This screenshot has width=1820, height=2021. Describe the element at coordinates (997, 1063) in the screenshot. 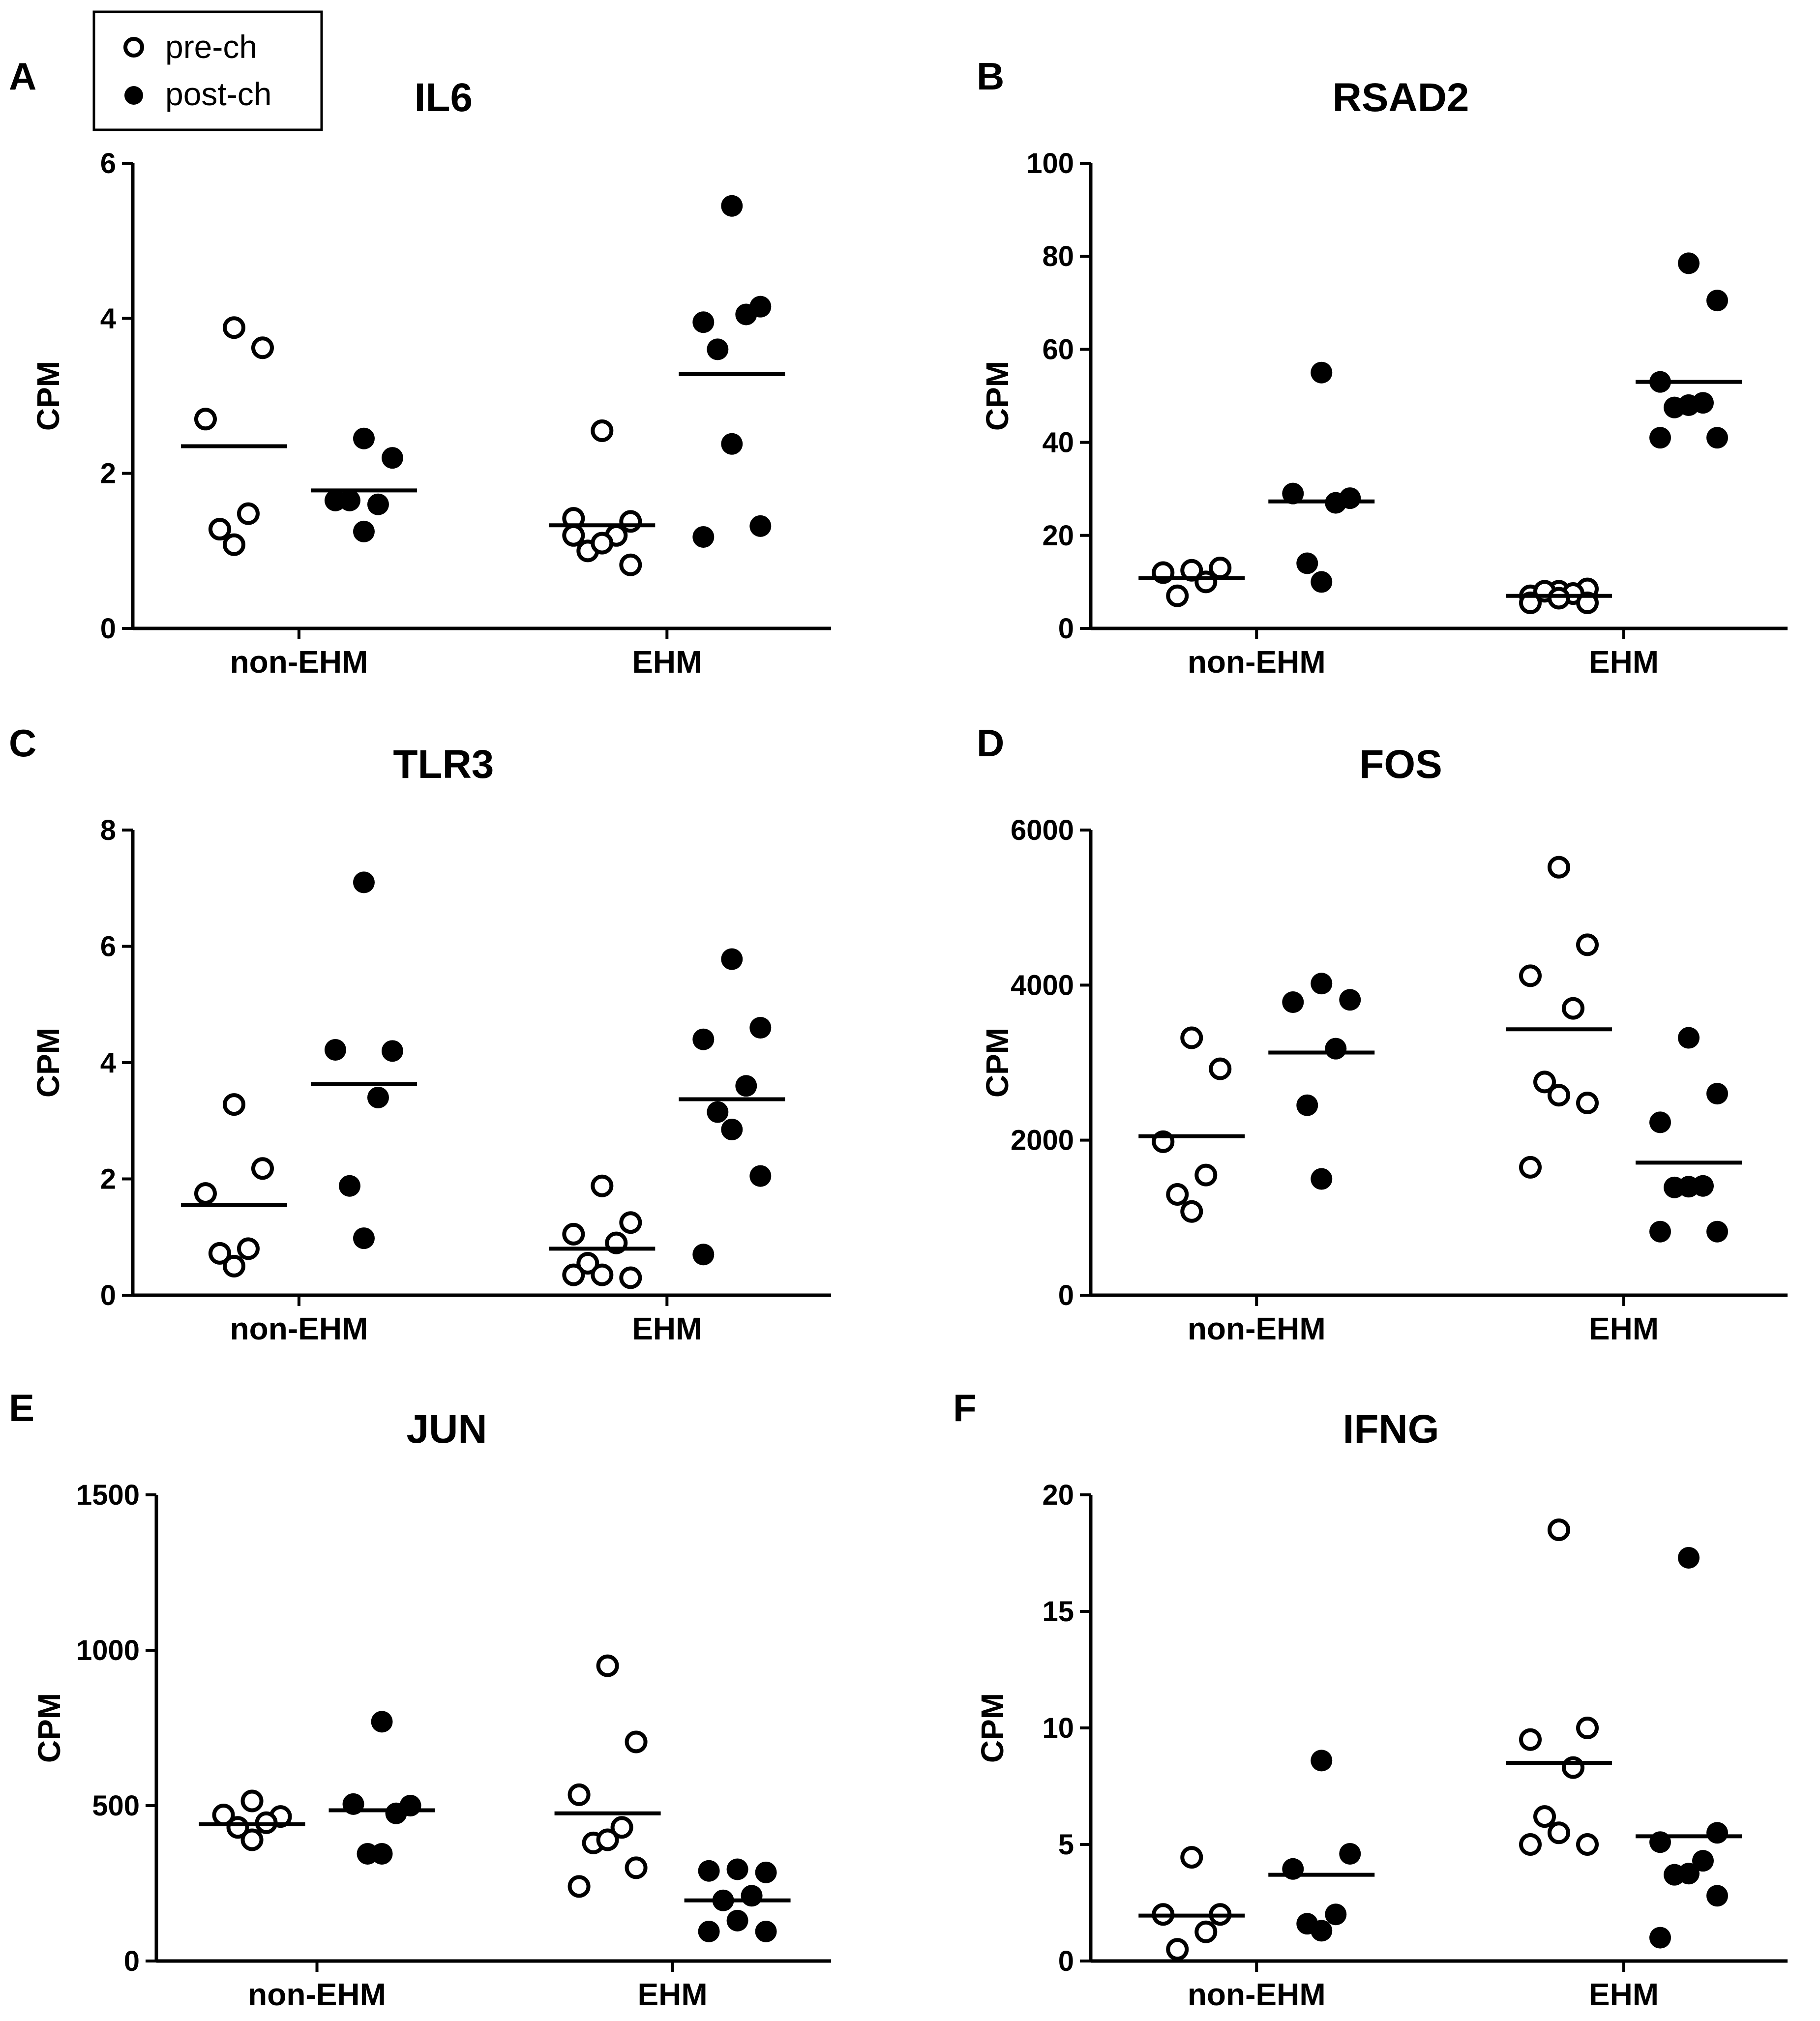

I see `y-axis-label-d: CPM` at that location.